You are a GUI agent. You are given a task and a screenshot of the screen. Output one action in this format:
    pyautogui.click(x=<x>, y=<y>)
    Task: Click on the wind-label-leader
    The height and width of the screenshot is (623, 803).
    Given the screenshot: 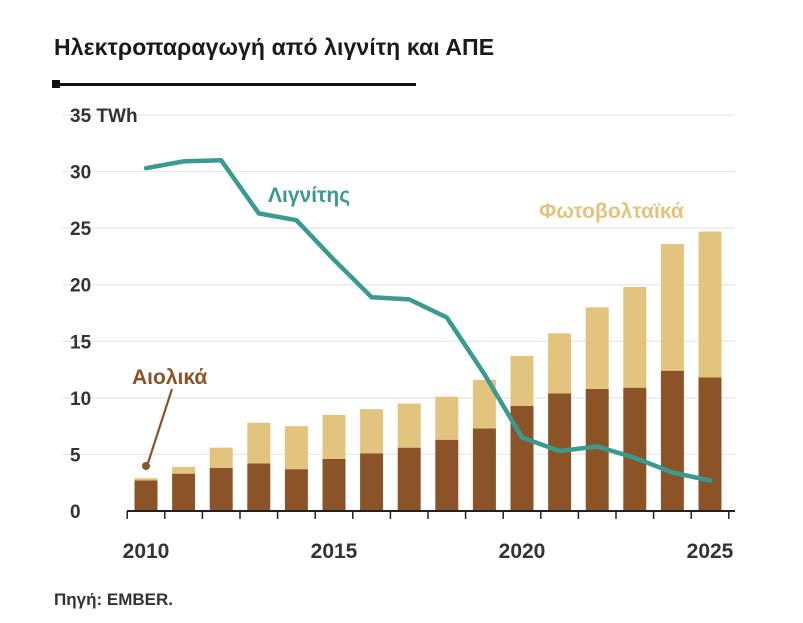 What is the action you would take?
    pyautogui.click(x=159, y=427)
    